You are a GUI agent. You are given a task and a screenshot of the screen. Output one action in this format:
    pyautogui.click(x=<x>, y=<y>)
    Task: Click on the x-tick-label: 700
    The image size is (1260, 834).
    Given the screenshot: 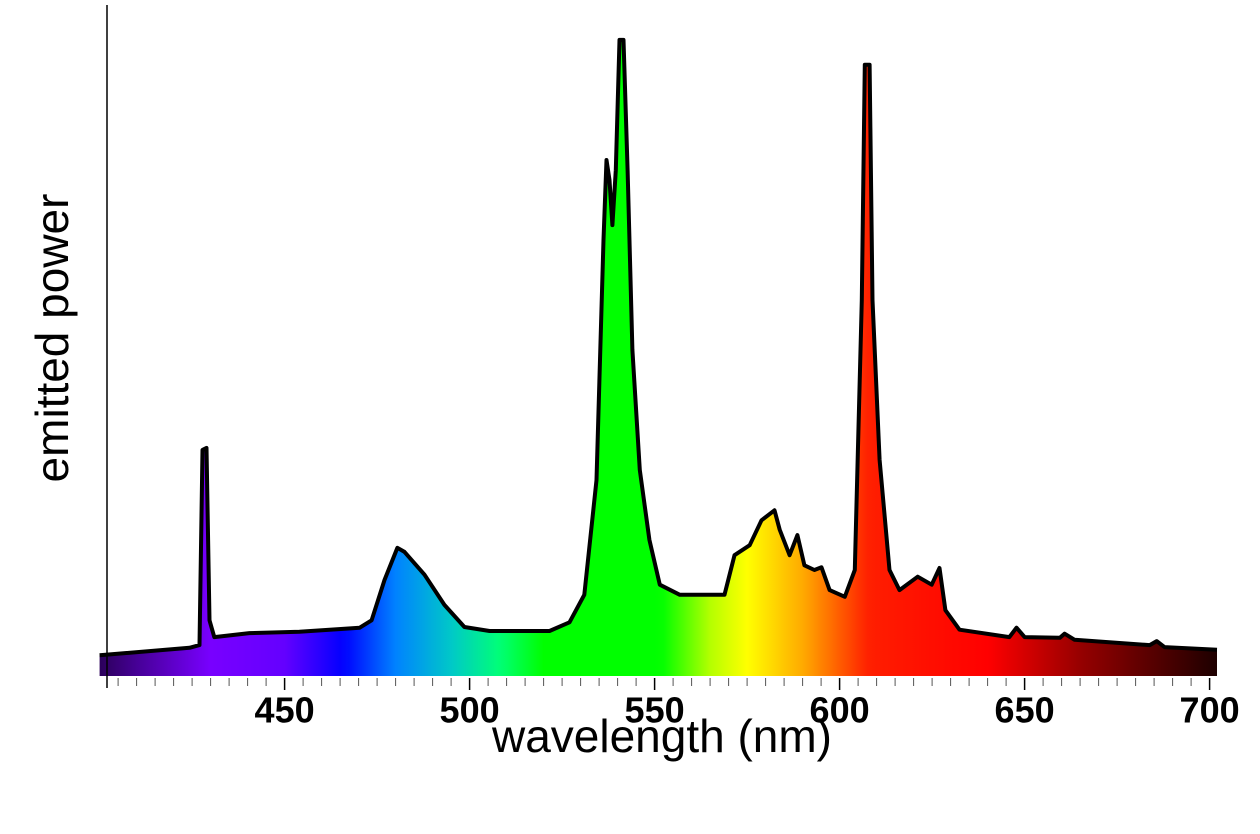 What is the action you would take?
    pyautogui.click(x=1210, y=710)
    